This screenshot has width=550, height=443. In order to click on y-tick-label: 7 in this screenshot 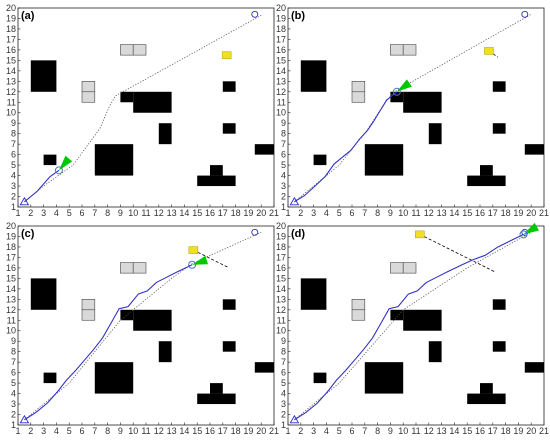, I will do `click(283, 144)`.